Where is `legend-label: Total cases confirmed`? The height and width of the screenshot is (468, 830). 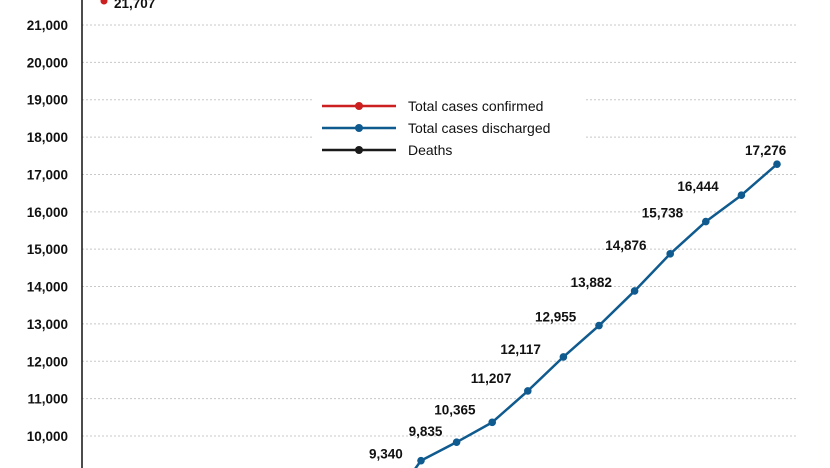
legend-label: Total cases confirmed is located at coordinates (475, 106).